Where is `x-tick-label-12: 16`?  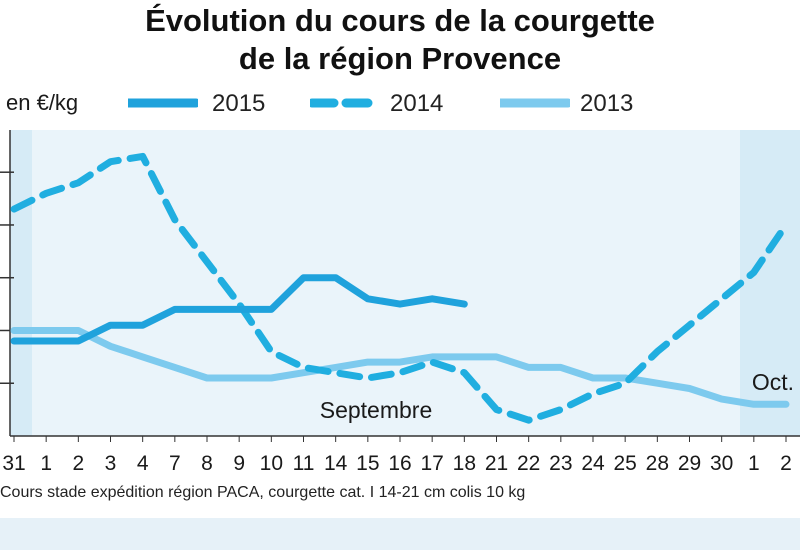
x-tick-label-12: 16 is located at coordinates (399, 463).